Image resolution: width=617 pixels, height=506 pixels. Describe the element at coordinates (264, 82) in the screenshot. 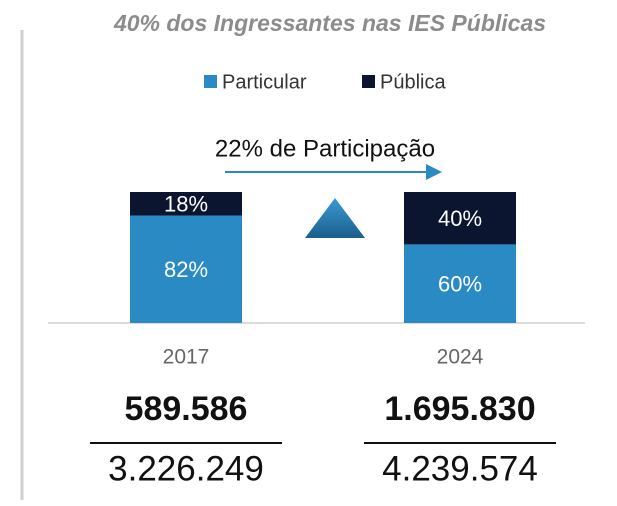

I see `legend-label: Particular` at that location.